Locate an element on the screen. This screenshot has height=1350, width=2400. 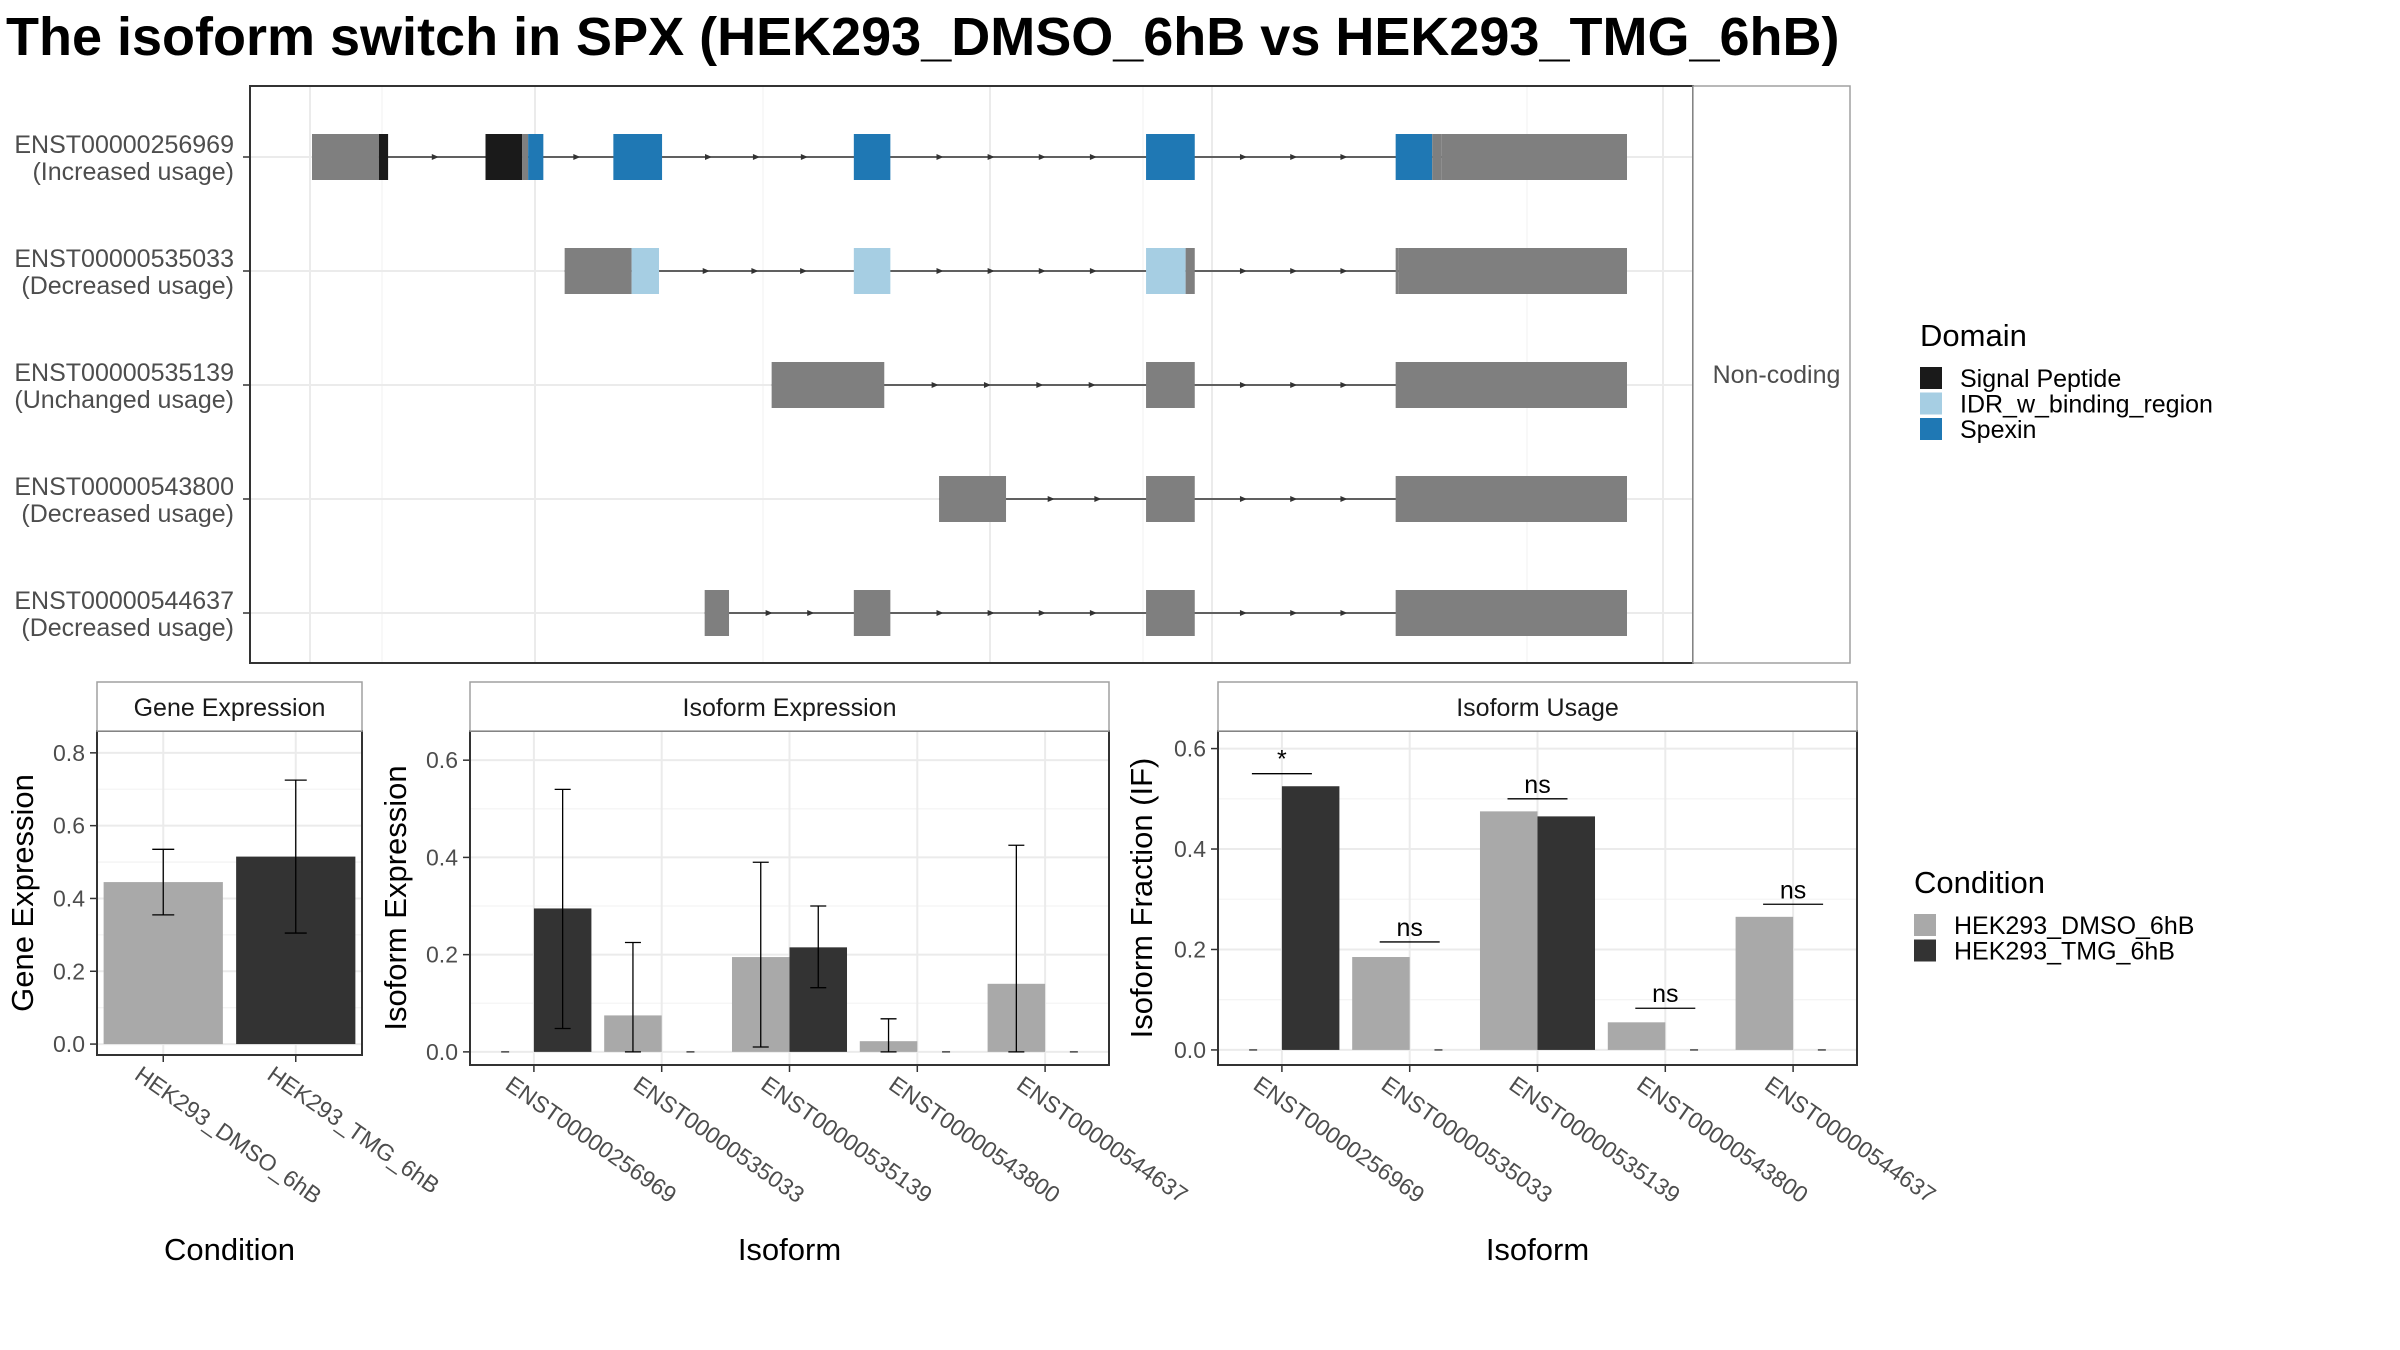
x-axis-title: Condition is located at coordinates (229, 1249).